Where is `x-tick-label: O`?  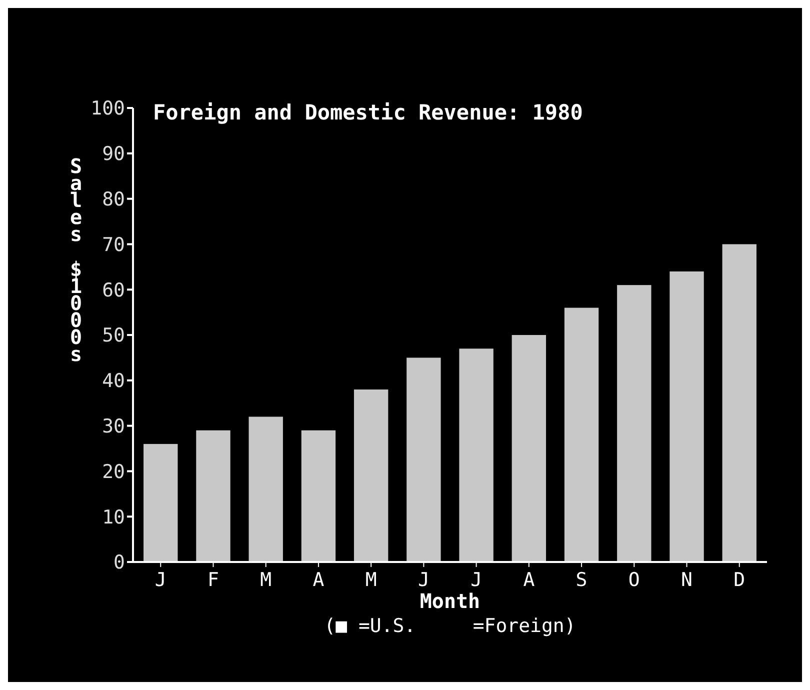
x-tick-label: O is located at coordinates (634, 580).